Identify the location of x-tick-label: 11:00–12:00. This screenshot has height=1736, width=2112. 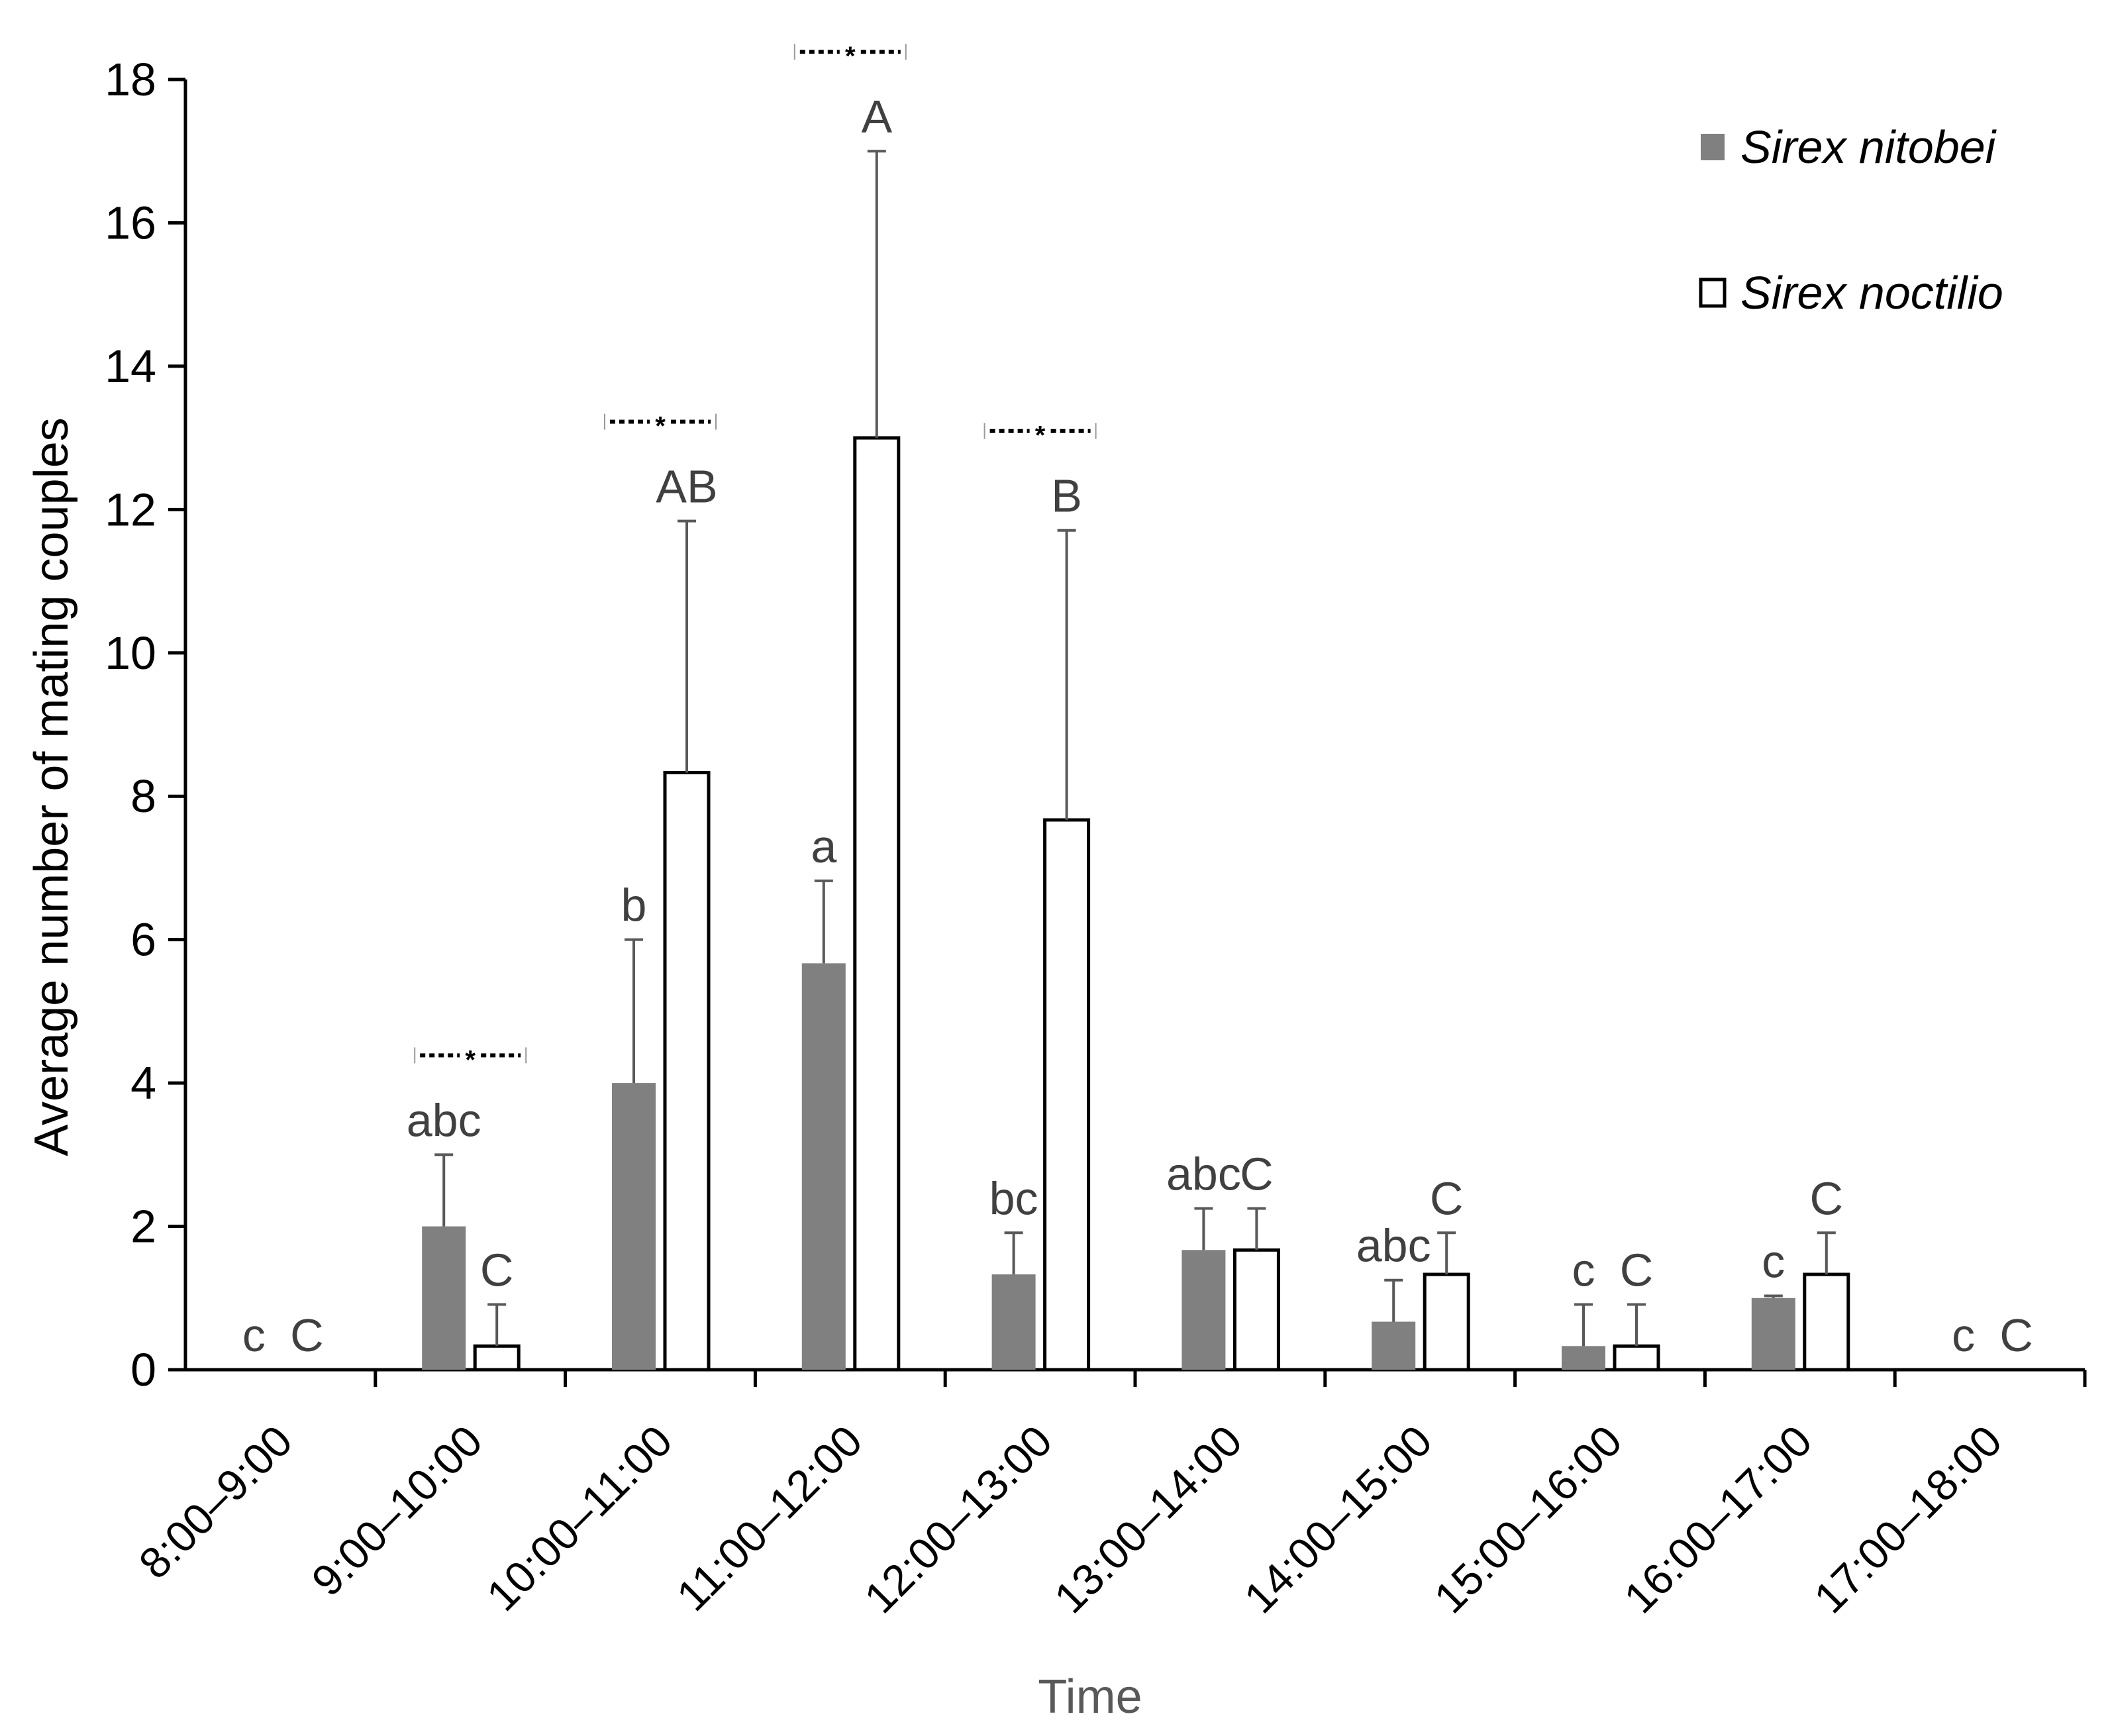
(769, 1518).